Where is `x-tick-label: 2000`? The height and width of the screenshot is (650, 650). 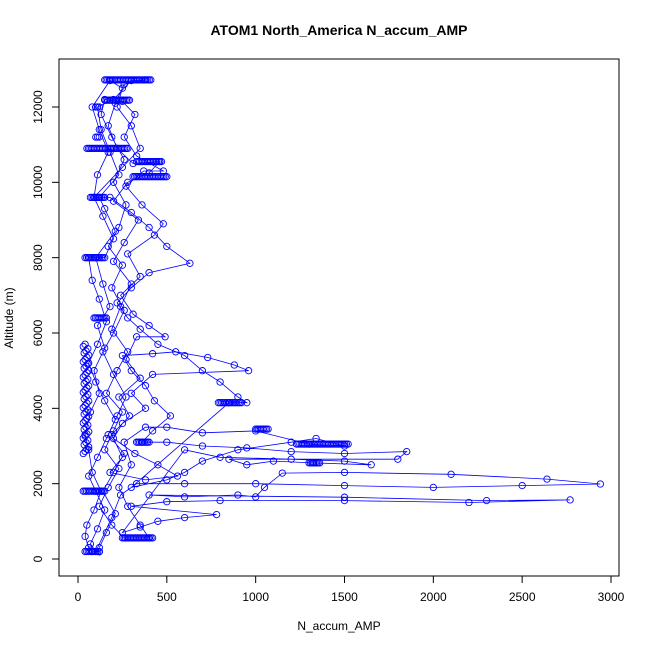 x-tick-label: 2000 is located at coordinates (433, 597).